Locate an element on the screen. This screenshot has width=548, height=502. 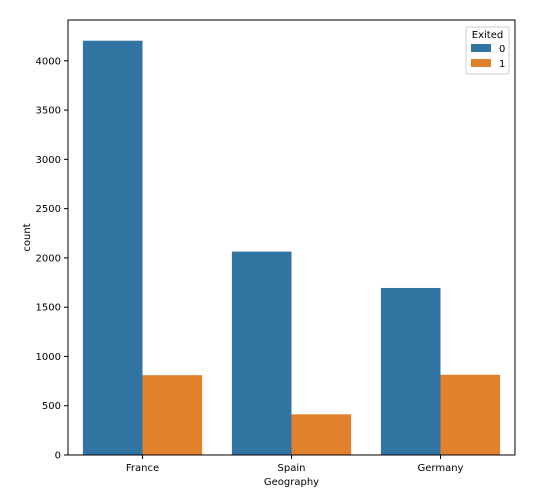
y-tick-label: 3500 is located at coordinates (48, 111).